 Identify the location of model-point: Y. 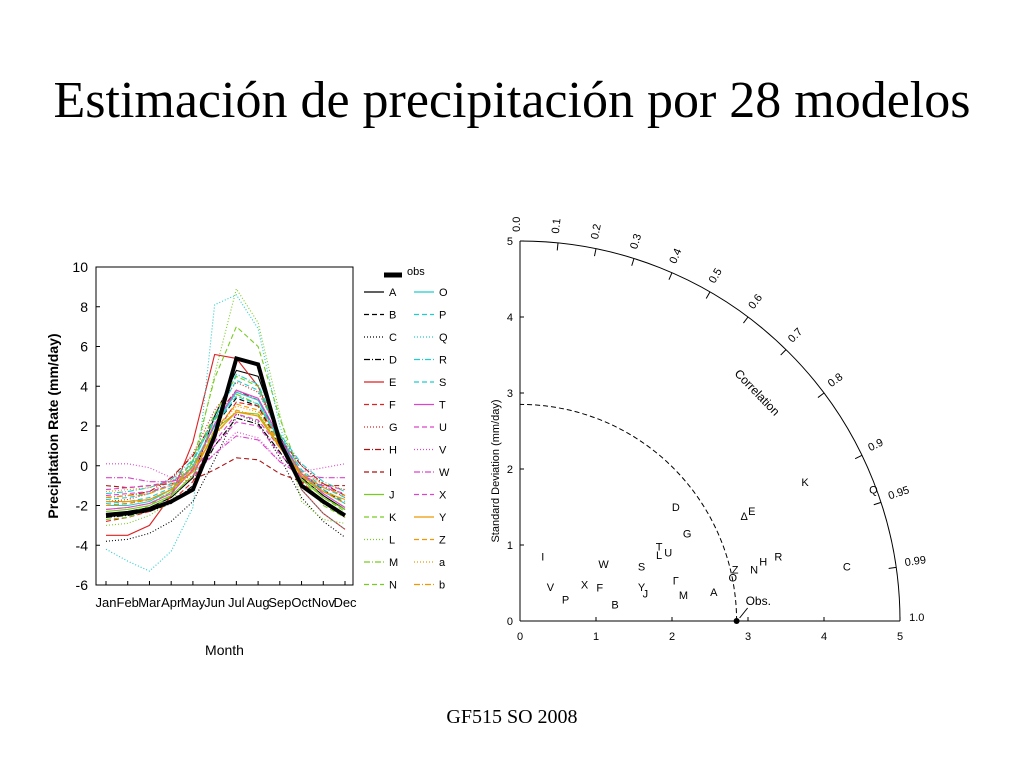
(642, 588).